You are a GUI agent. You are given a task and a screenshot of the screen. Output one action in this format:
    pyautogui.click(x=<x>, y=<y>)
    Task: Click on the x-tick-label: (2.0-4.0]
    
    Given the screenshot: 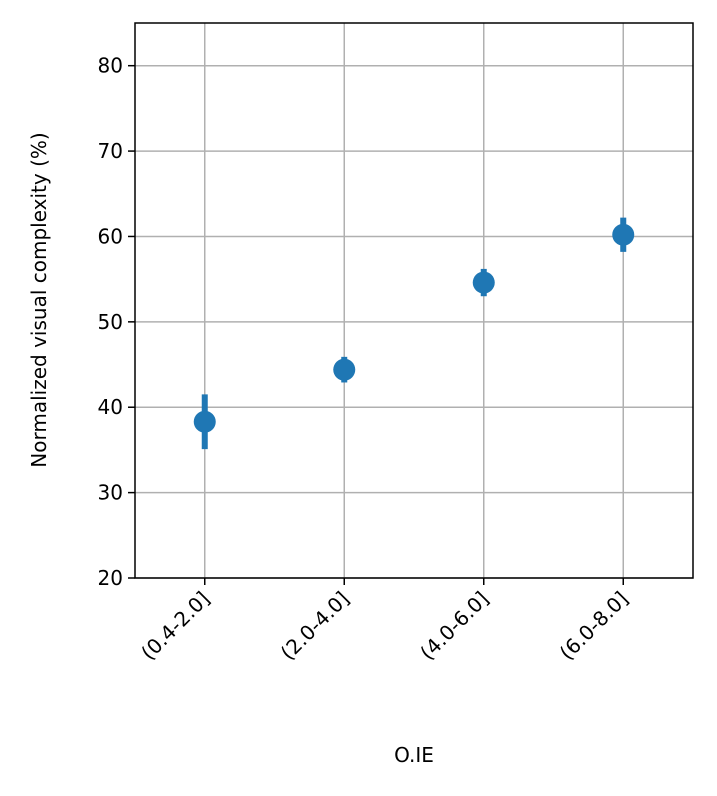 What is the action you would take?
    pyautogui.click(x=315, y=626)
    